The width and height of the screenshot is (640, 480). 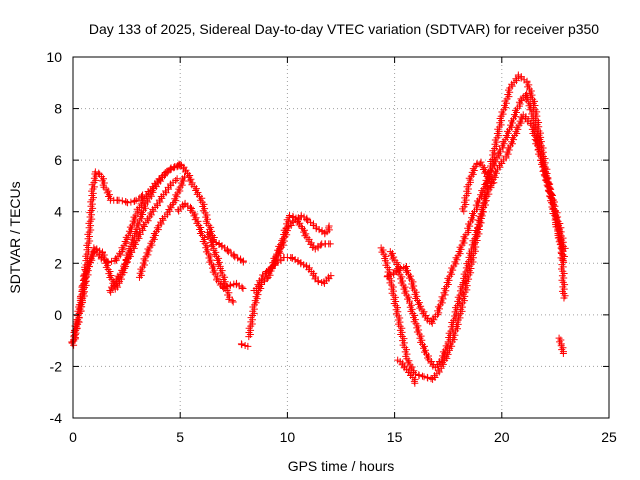 I want to click on y-tick-label: -2, so click(x=56, y=366).